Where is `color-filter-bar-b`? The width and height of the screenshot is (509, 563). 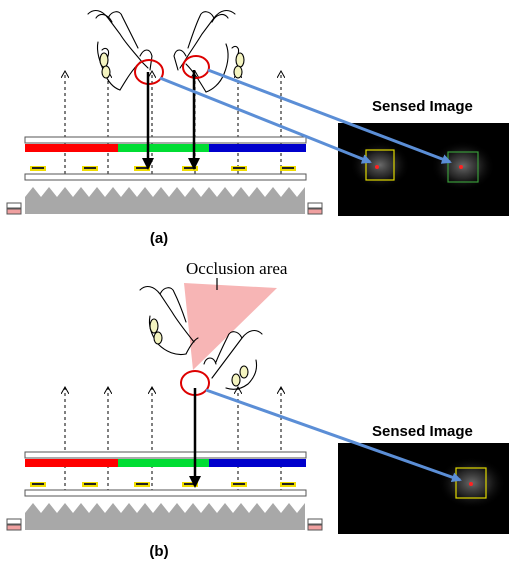
color-filter-bar-b is located at coordinates (165, 463).